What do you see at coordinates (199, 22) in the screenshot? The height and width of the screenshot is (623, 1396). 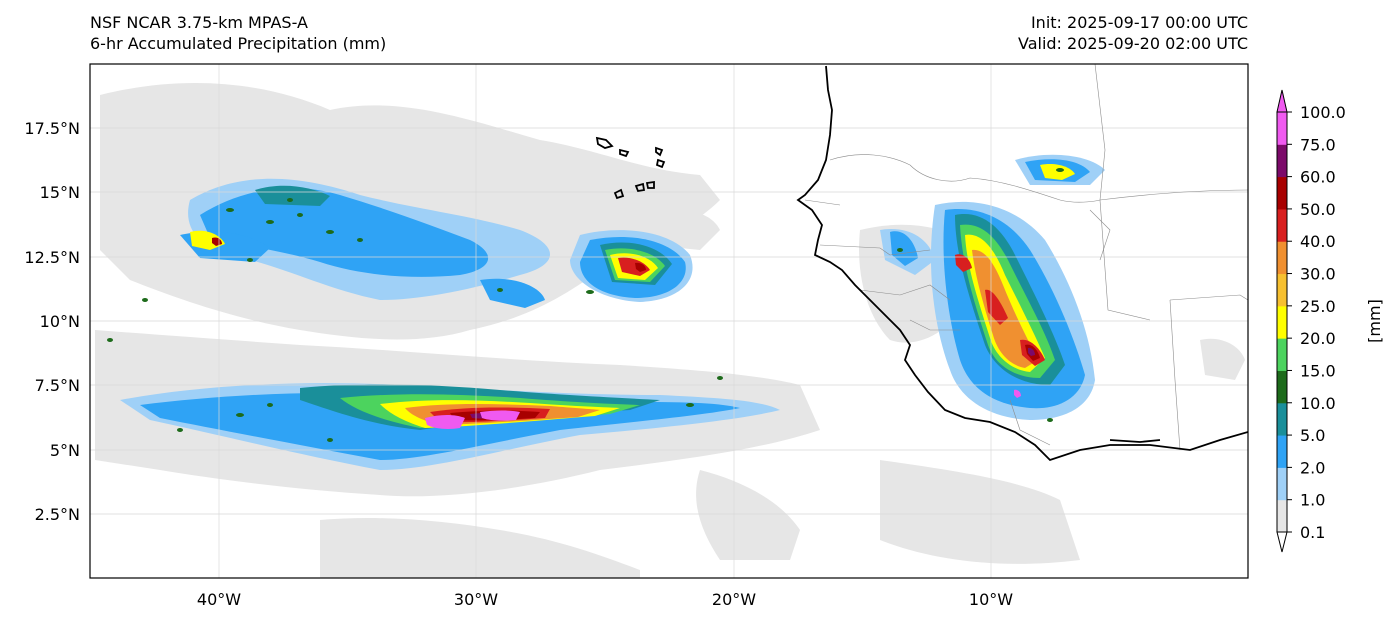 I see `model-name: NSF NCAR 3.75-km MPAS-A` at bounding box center [199, 22].